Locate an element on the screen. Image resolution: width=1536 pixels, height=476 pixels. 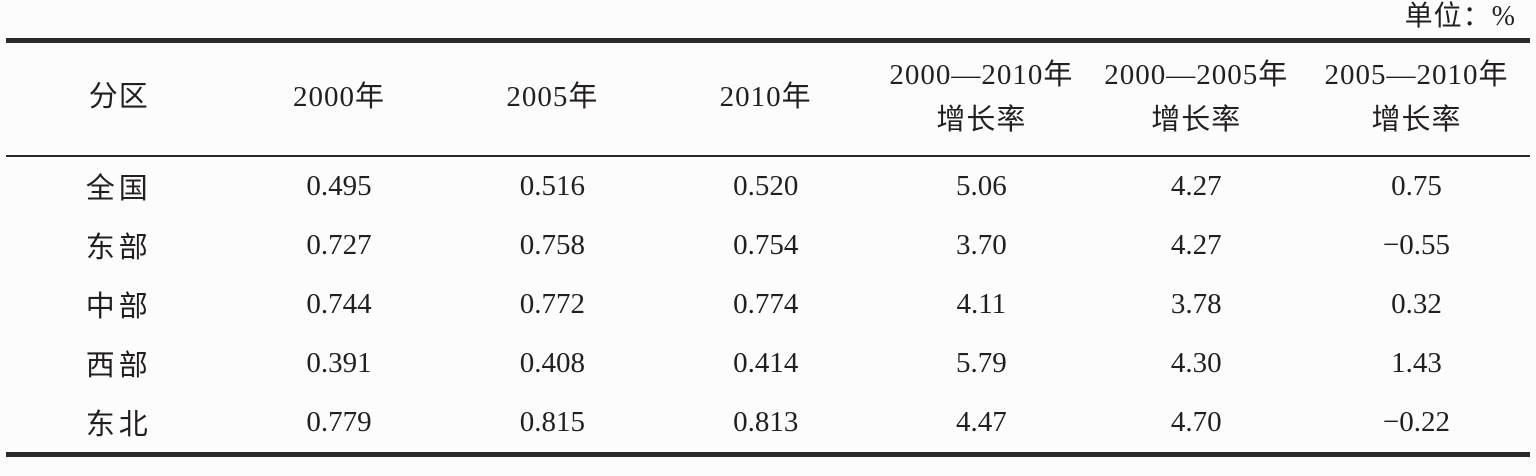
table-row-central: 中部 0.744 0.772 0.774 4.11 3.78 0.32 is located at coordinates (768, 304).